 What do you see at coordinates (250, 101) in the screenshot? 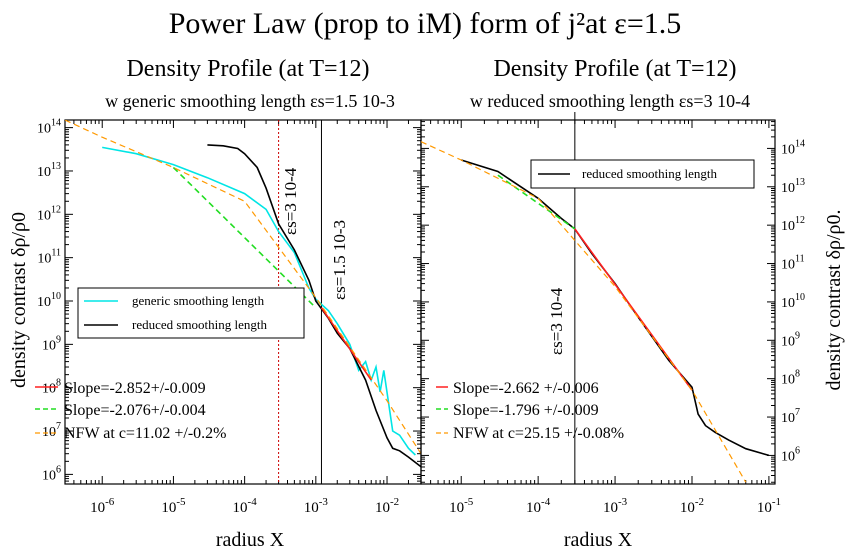
I see `left-panel-subtitle: w generic smoothing length εs=1.5 10-3` at bounding box center [250, 101].